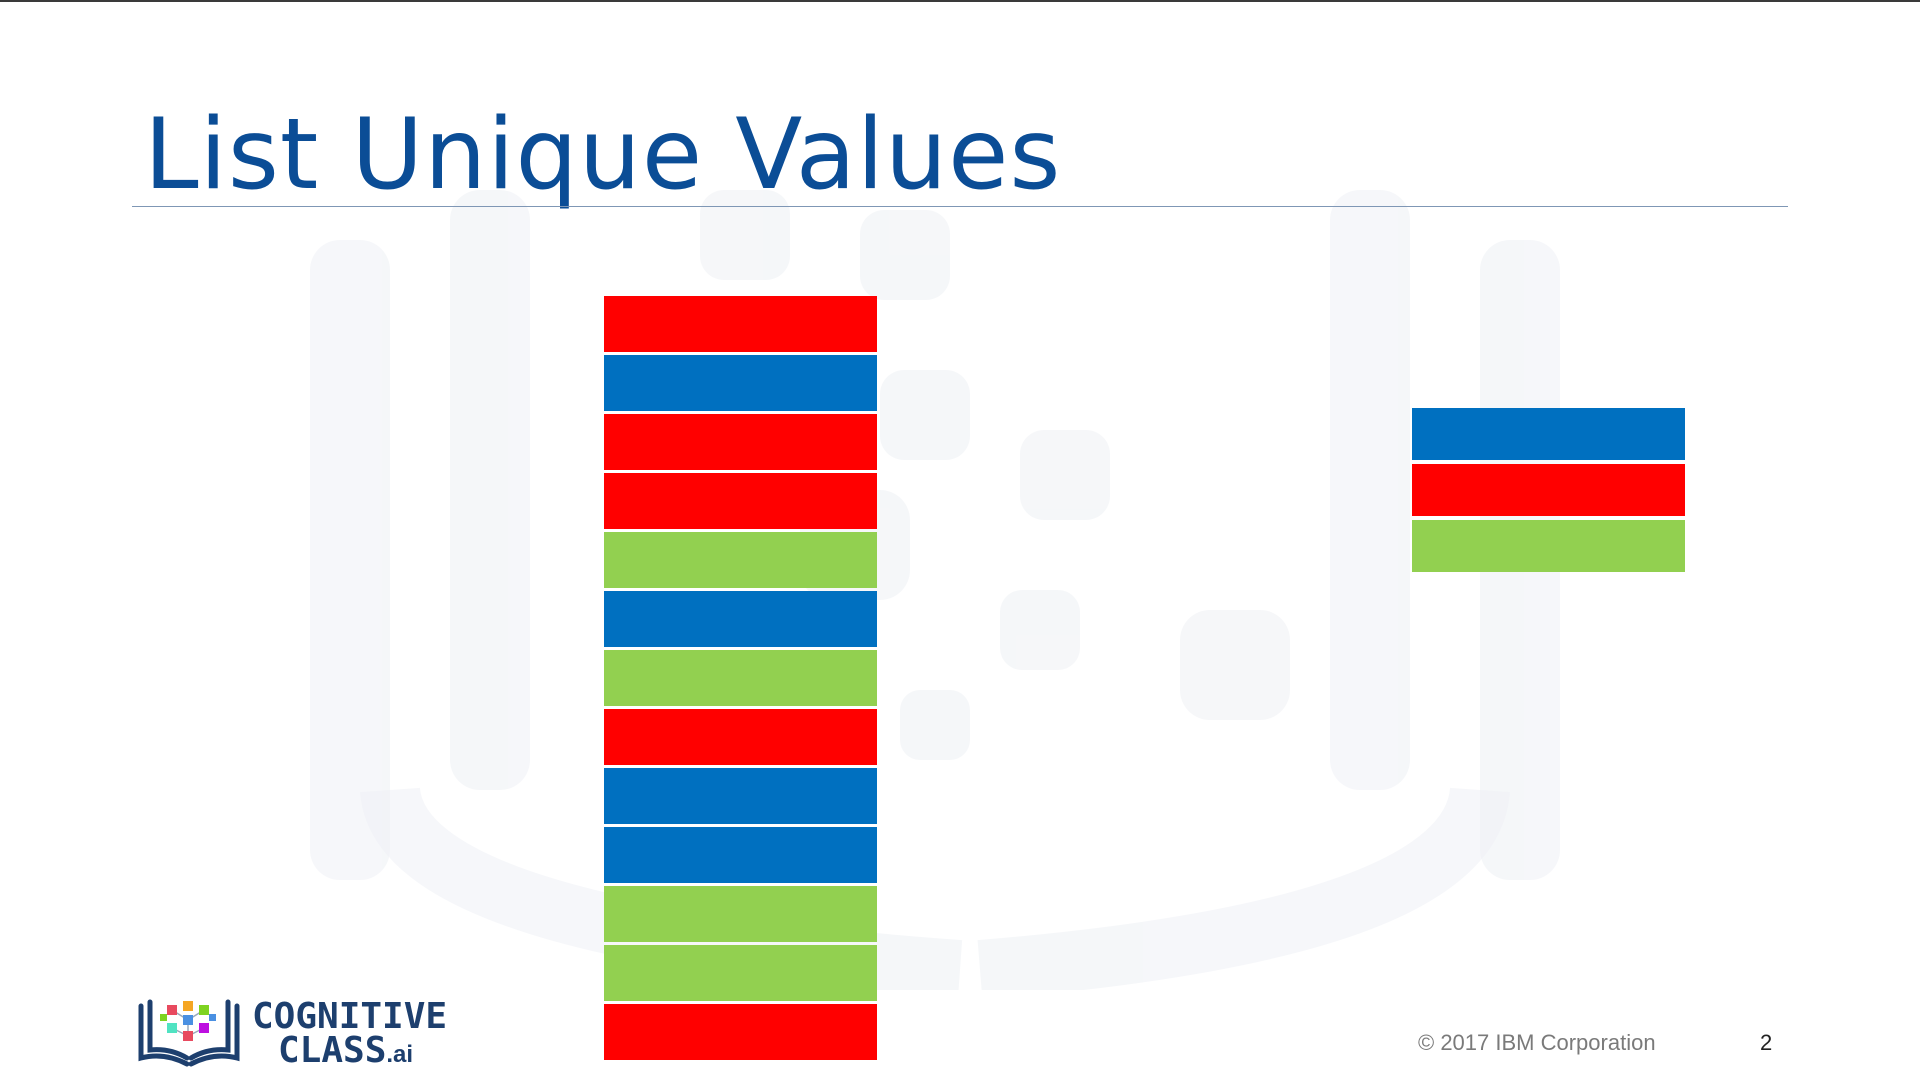  Describe the element at coordinates (603, 155) in the screenshot. I see `slide-title: List Unique Values` at that location.